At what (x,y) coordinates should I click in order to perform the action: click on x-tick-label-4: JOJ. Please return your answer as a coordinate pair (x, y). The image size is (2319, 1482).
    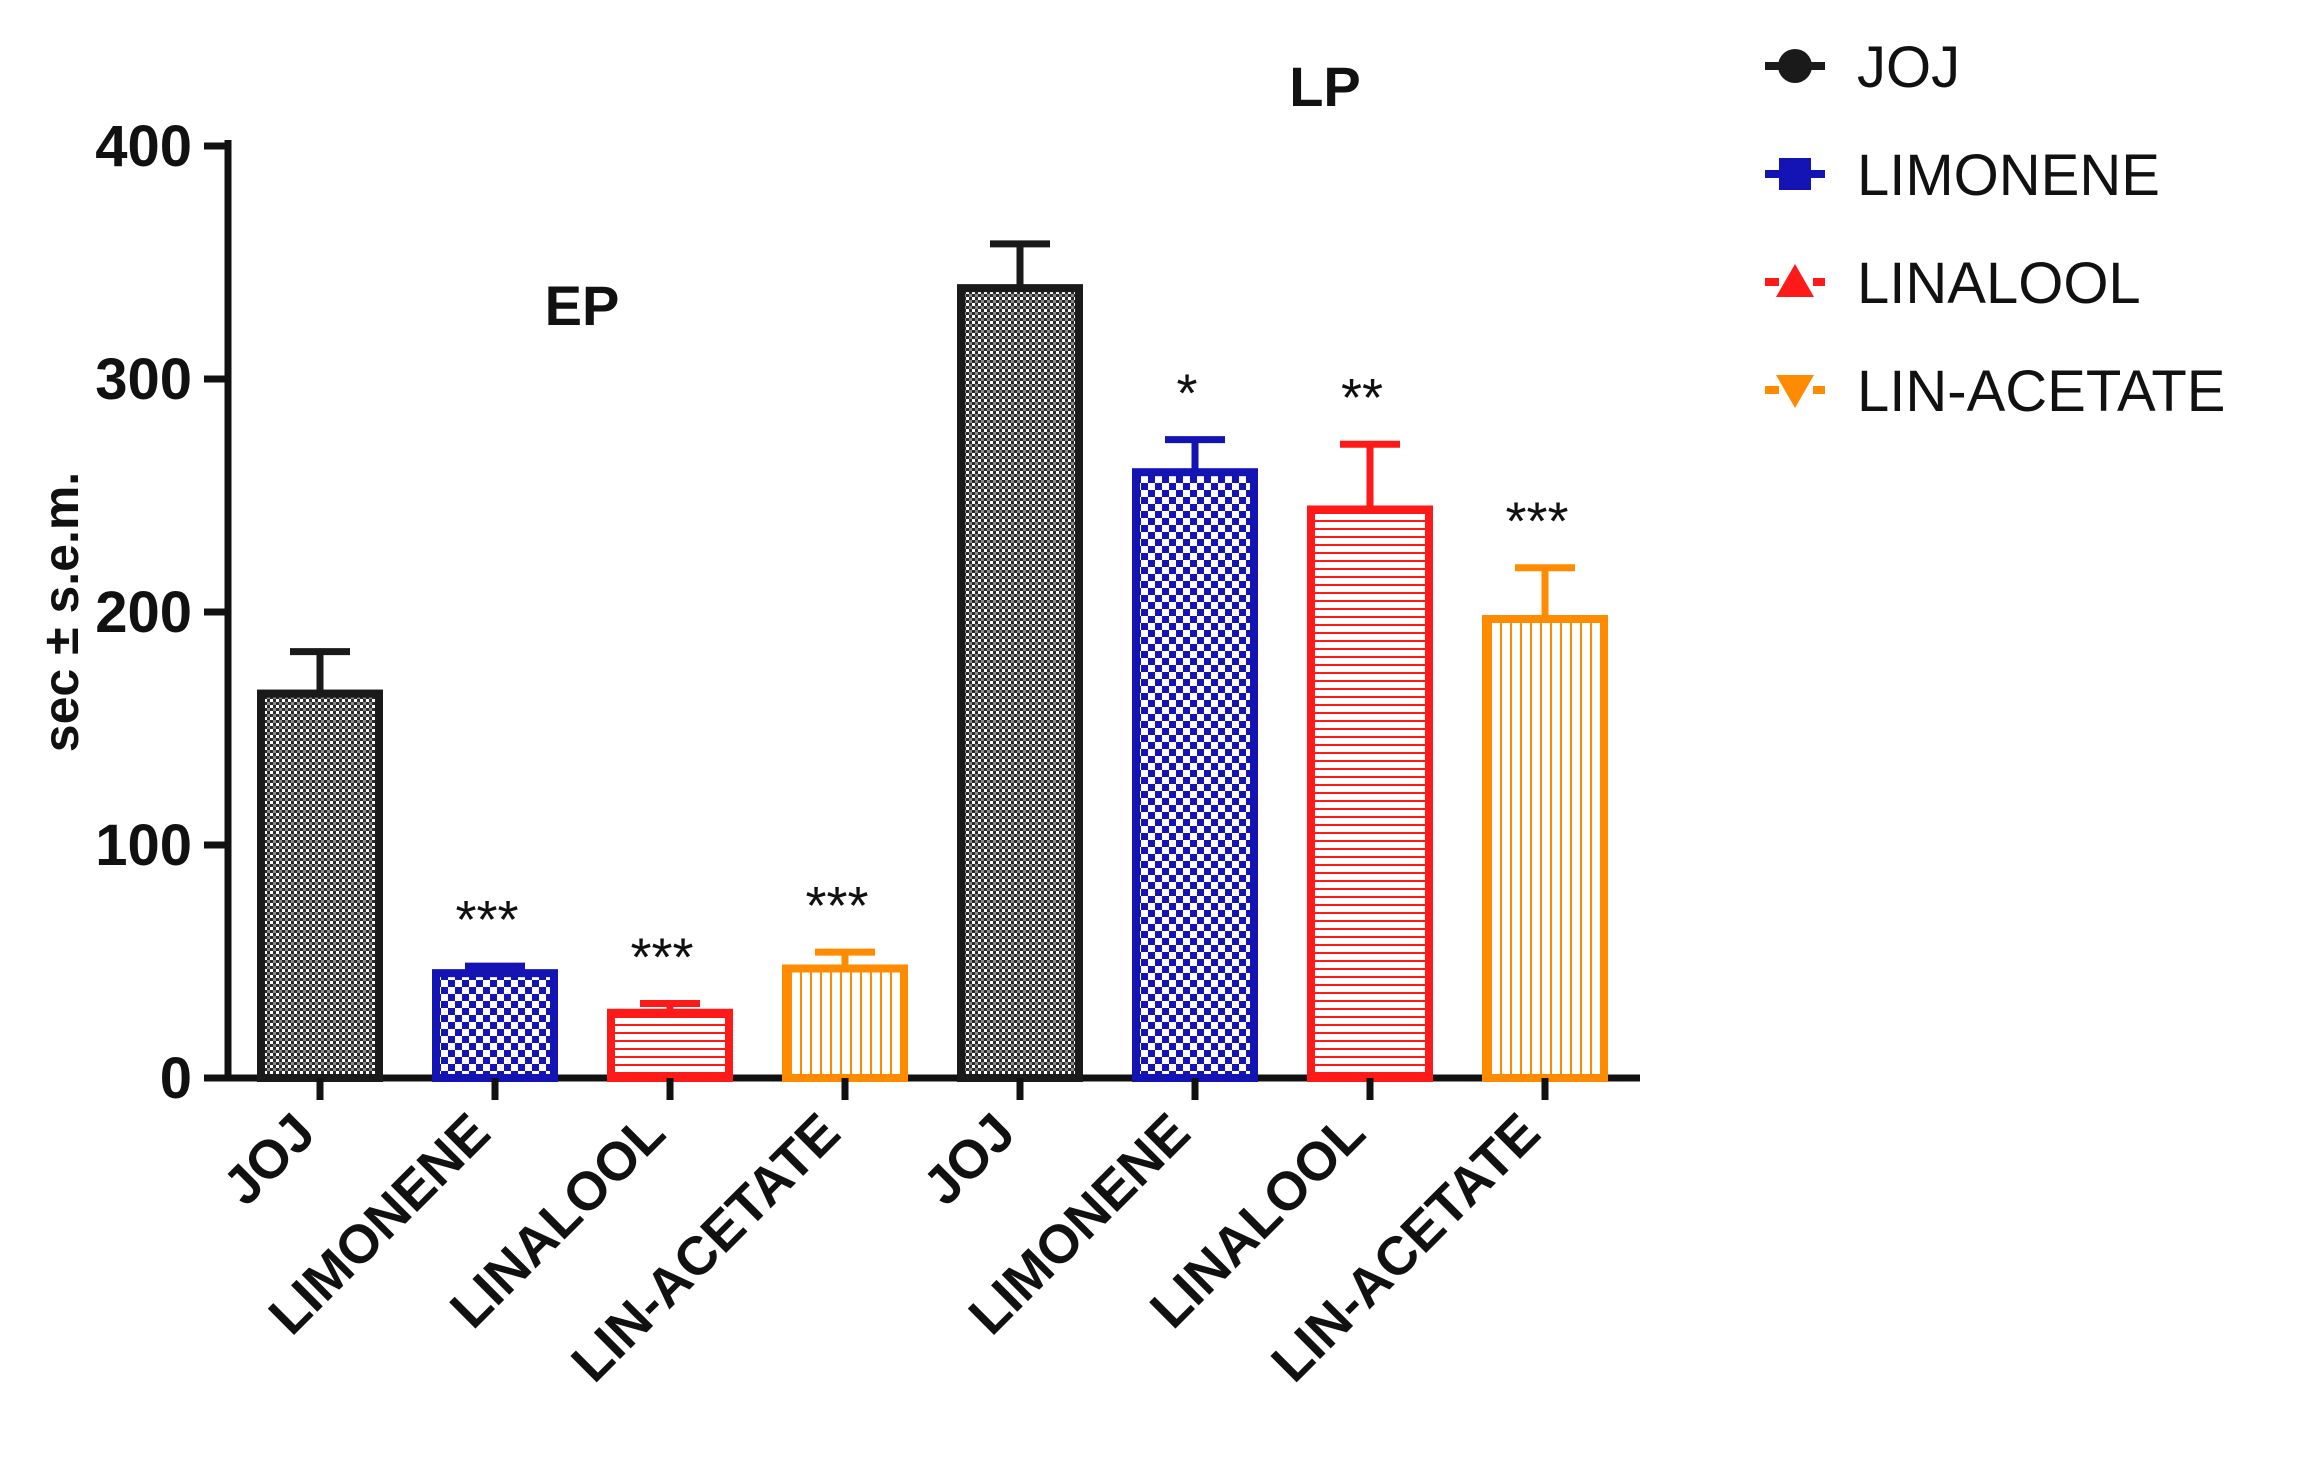
    Looking at the image, I should click on (969, 1159).